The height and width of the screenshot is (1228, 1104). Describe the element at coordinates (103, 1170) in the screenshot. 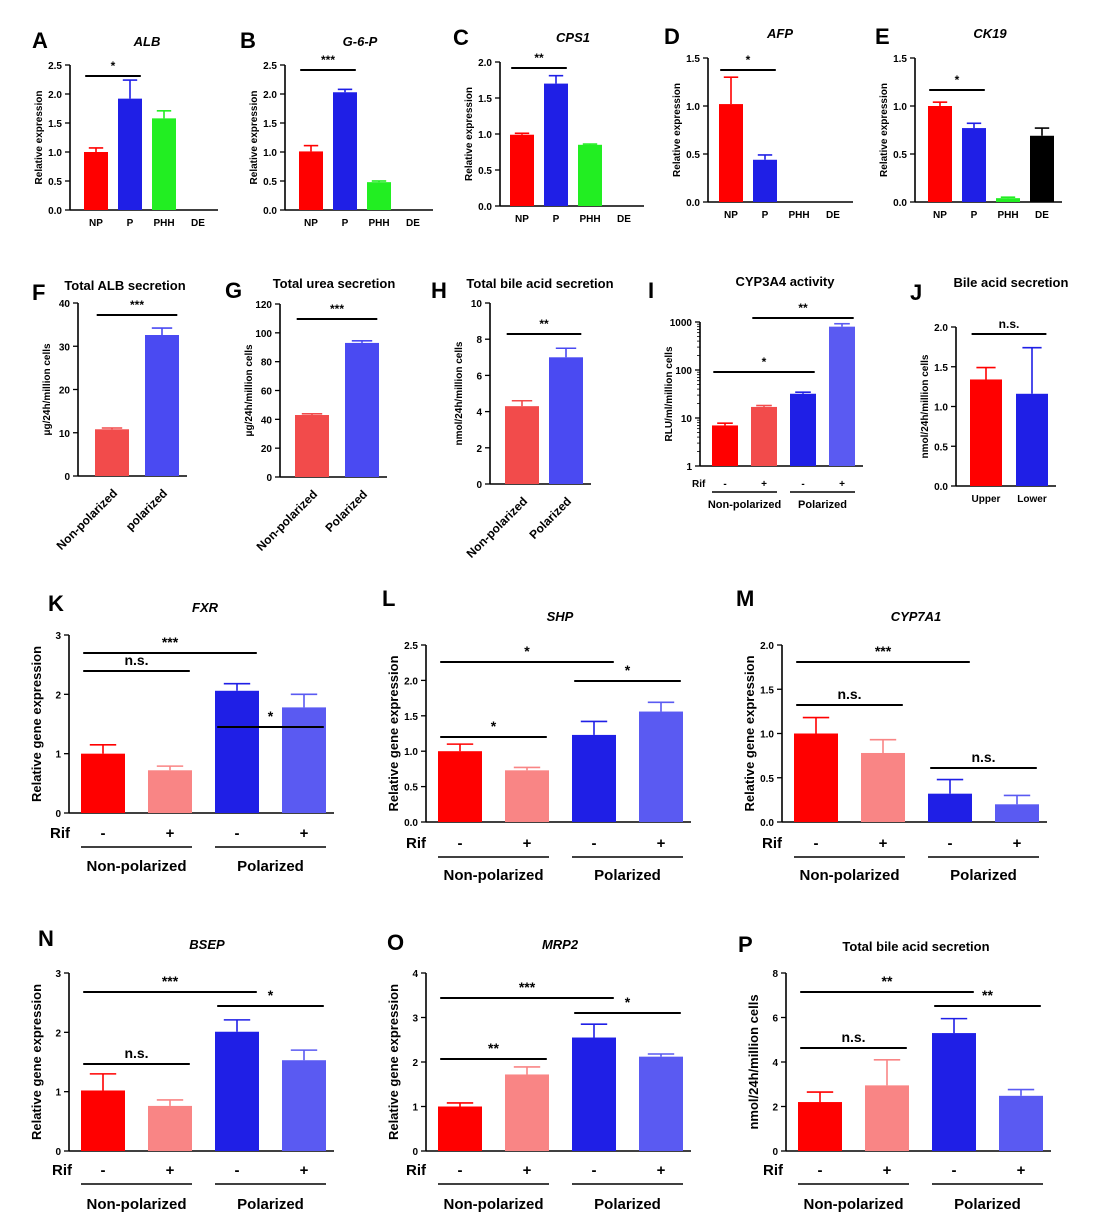

I see `rif-sign: -` at that location.